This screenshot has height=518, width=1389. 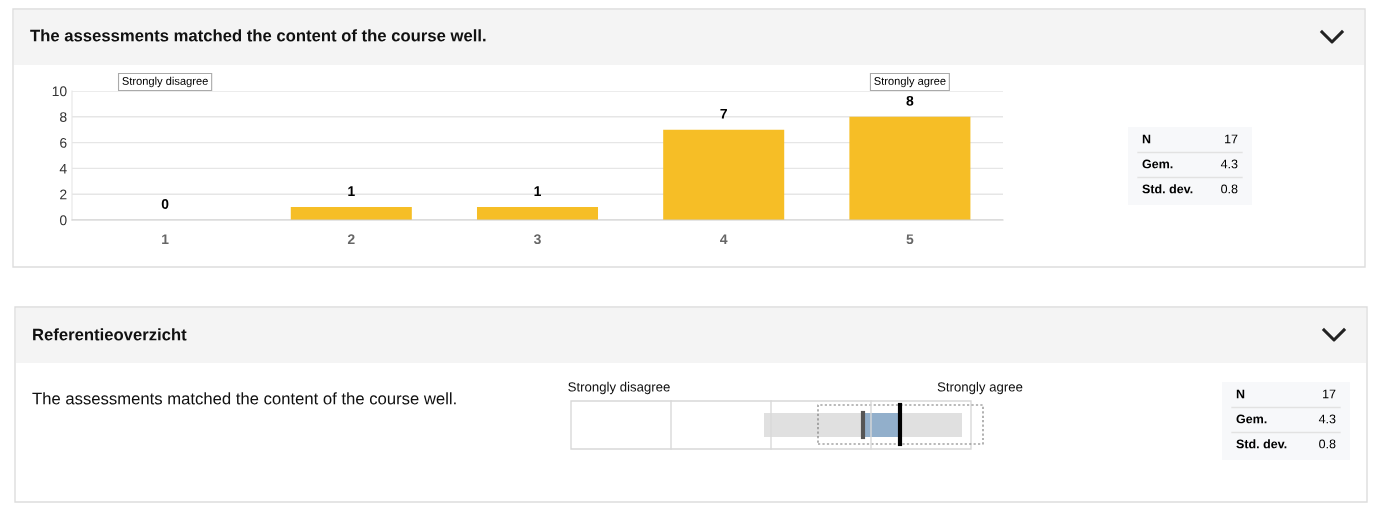 What do you see at coordinates (59, 91) in the screenshot?
I see `y-tick-label: 10` at bounding box center [59, 91].